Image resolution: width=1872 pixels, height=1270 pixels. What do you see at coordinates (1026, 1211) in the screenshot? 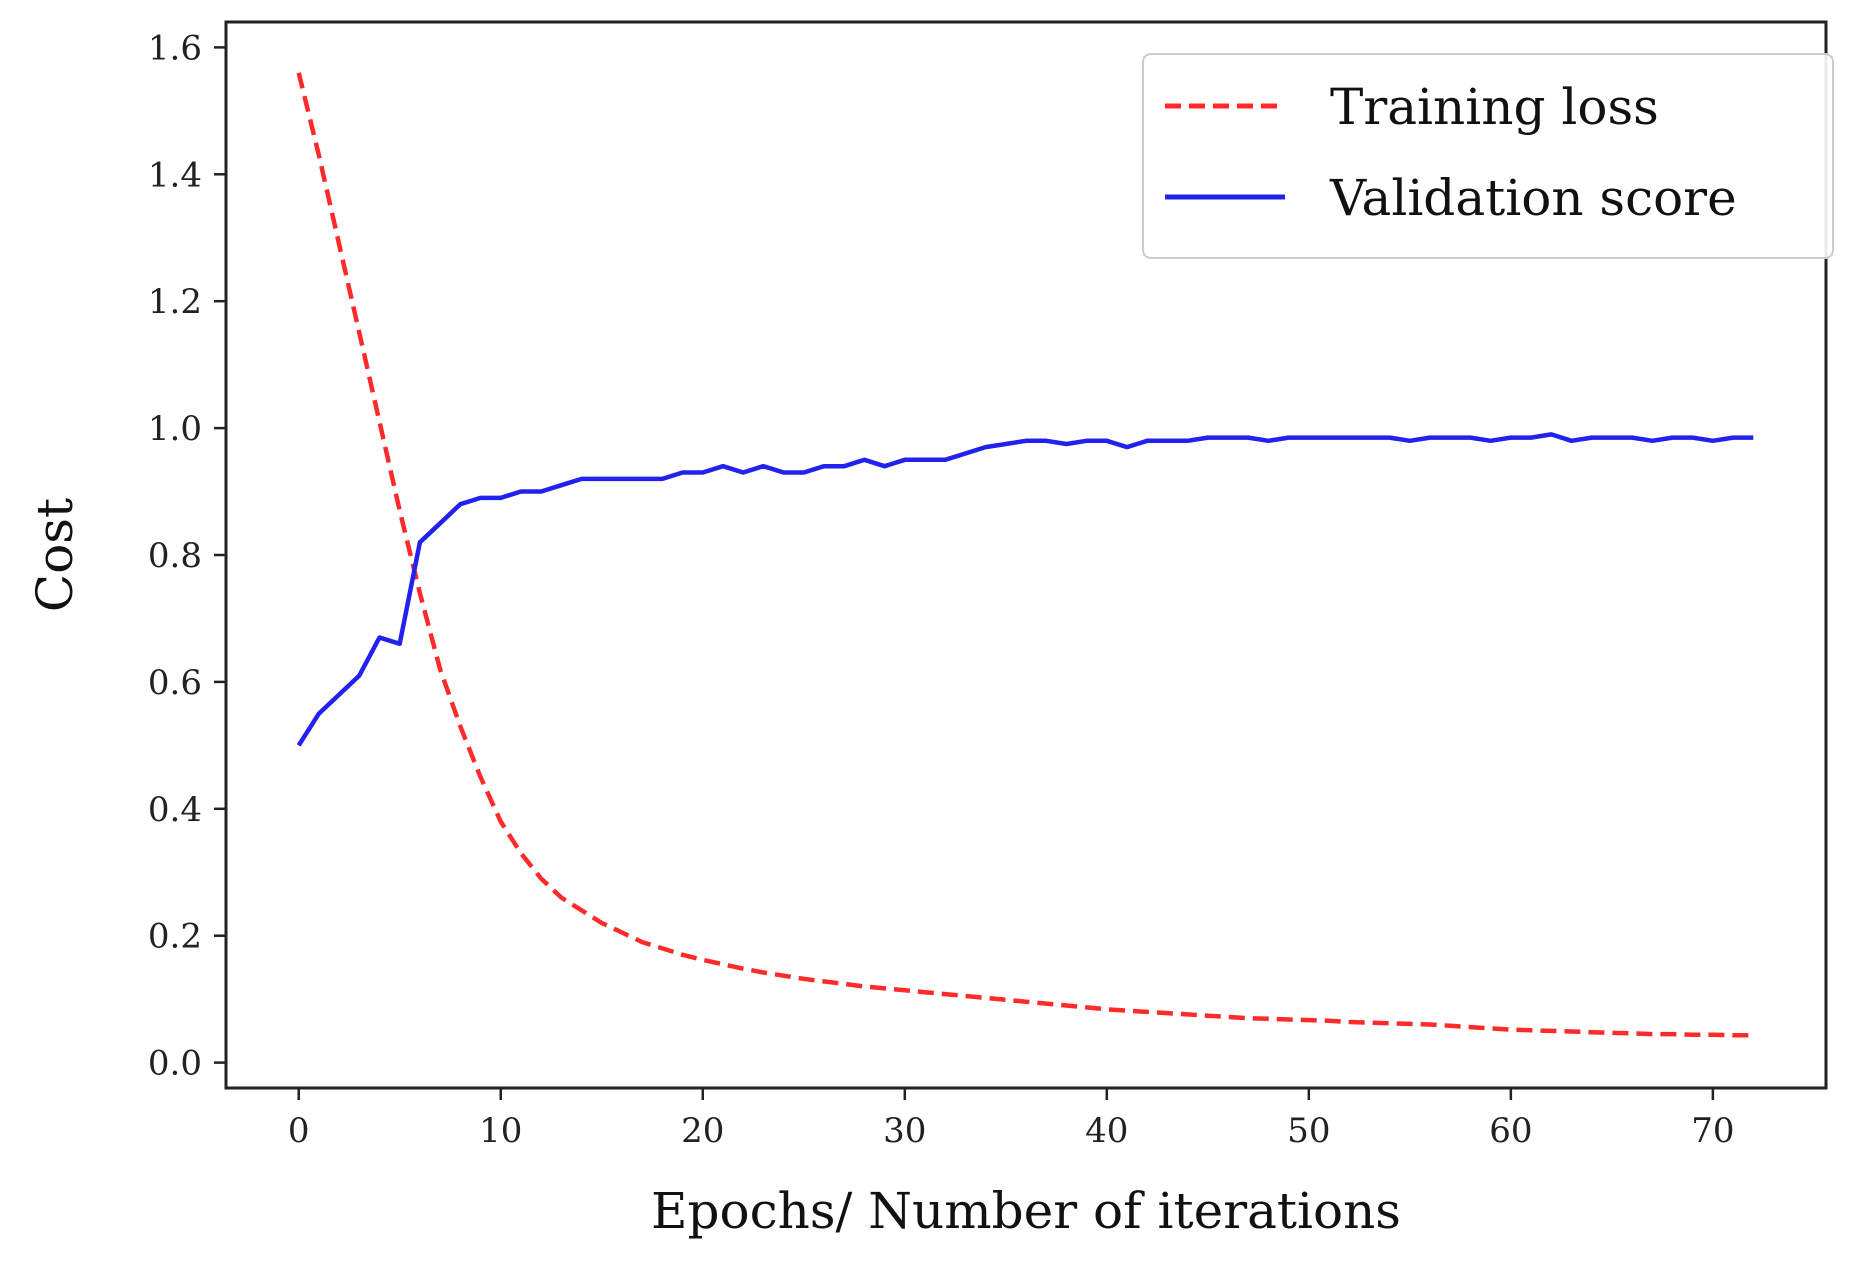
I see `x-axis-title: Epochs/ Number of iterations` at bounding box center [1026, 1211].